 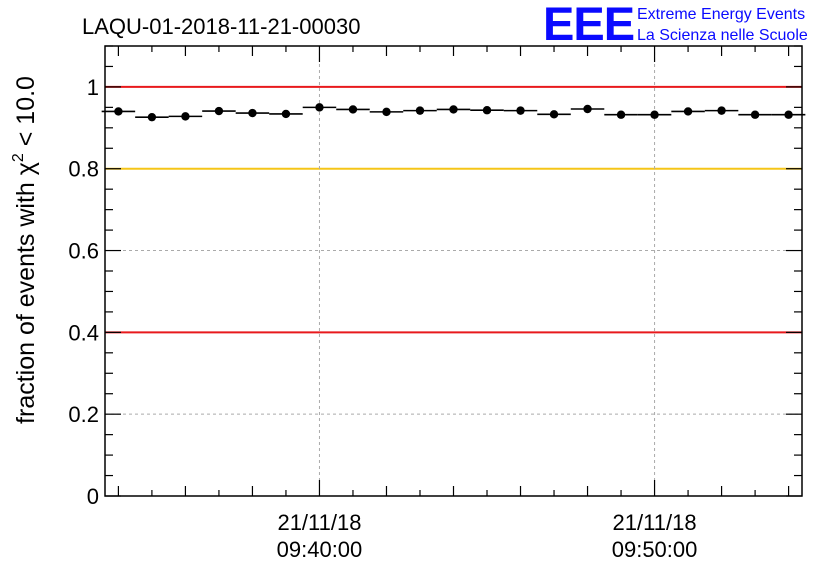 What do you see at coordinates (221, 26) in the screenshot?
I see `chart-title: LAQU-01-2018-11-21-00030` at bounding box center [221, 26].